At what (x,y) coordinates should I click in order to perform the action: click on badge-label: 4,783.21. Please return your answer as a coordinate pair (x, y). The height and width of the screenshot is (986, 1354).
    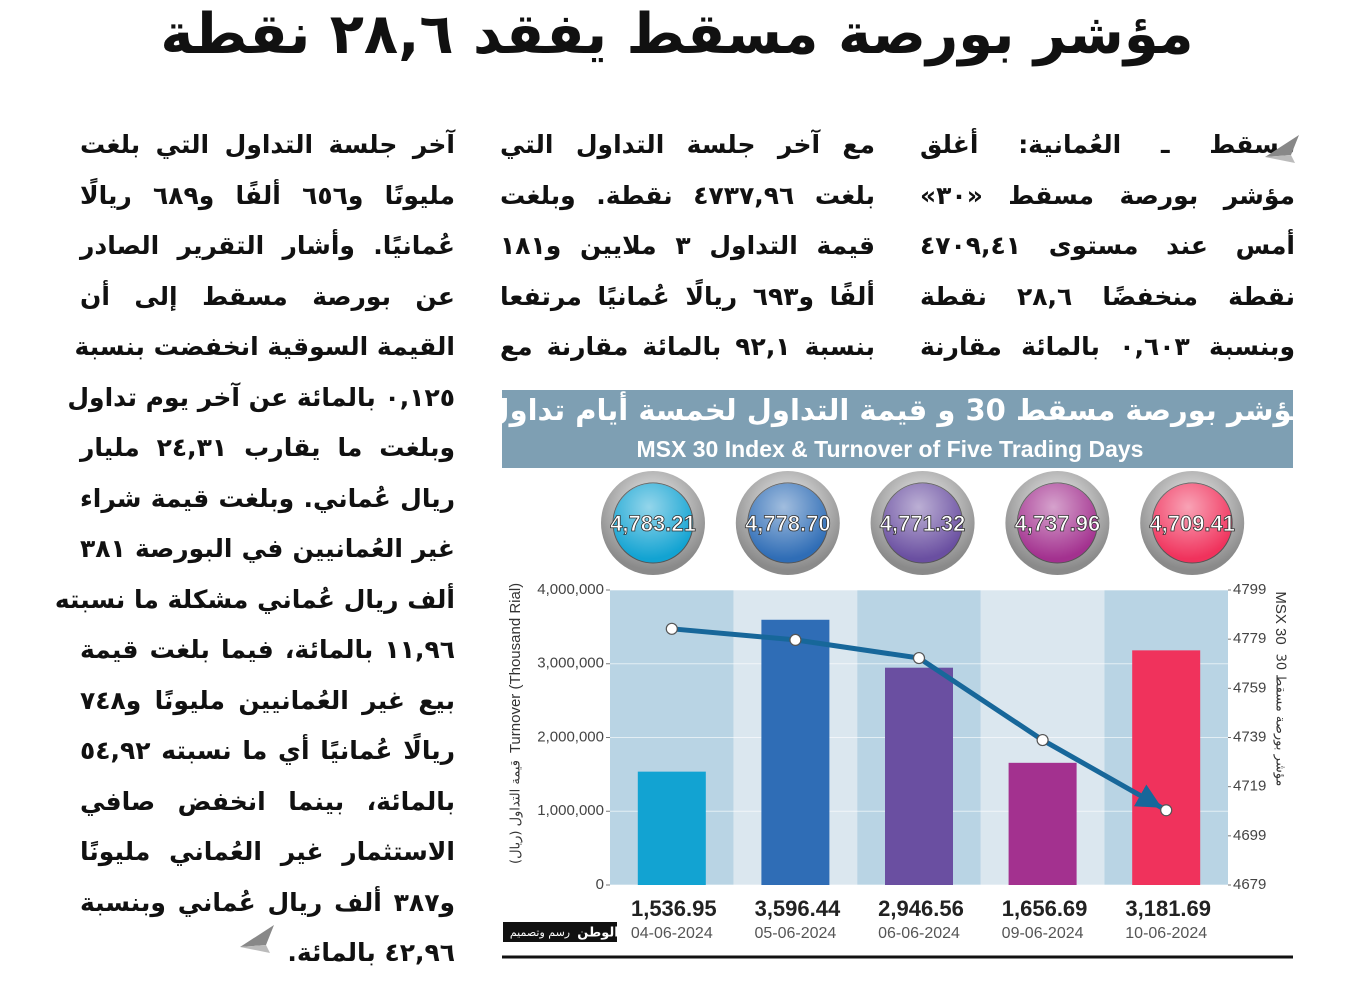
    Looking at the image, I should click on (653, 523).